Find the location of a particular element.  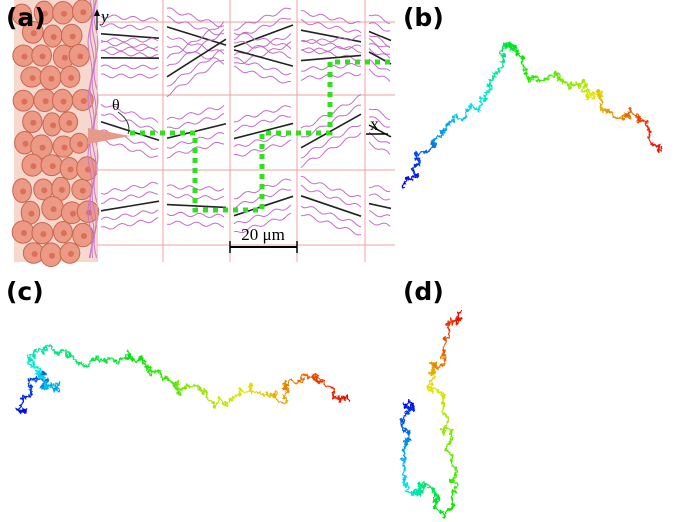

fiber-cell is located at coordinates (109, 136).